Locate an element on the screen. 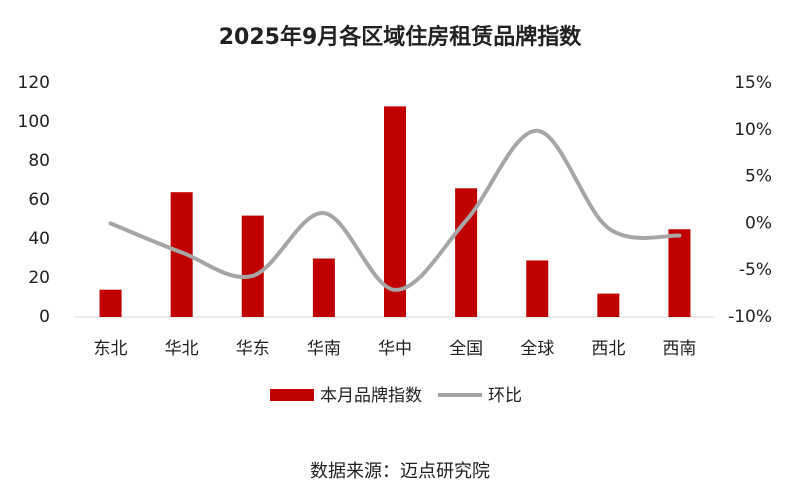  x-tick-label: 华北 is located at coordinates (182, 349).